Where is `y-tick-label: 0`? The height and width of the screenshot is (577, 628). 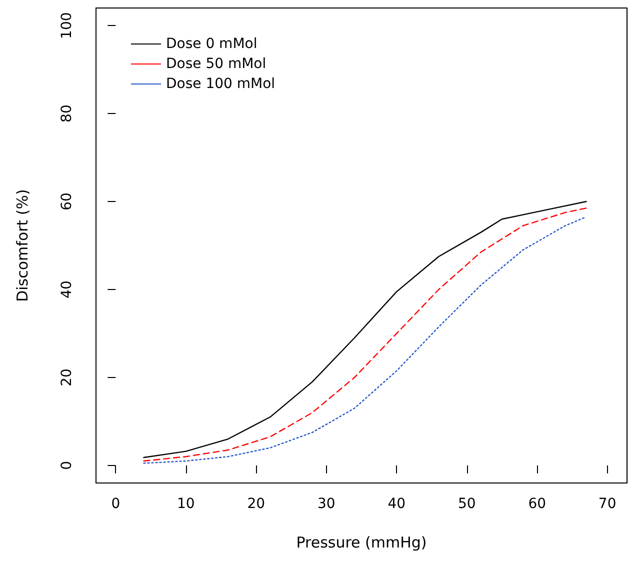 y-tick-label: 0 is located at coordinates (67, 465).